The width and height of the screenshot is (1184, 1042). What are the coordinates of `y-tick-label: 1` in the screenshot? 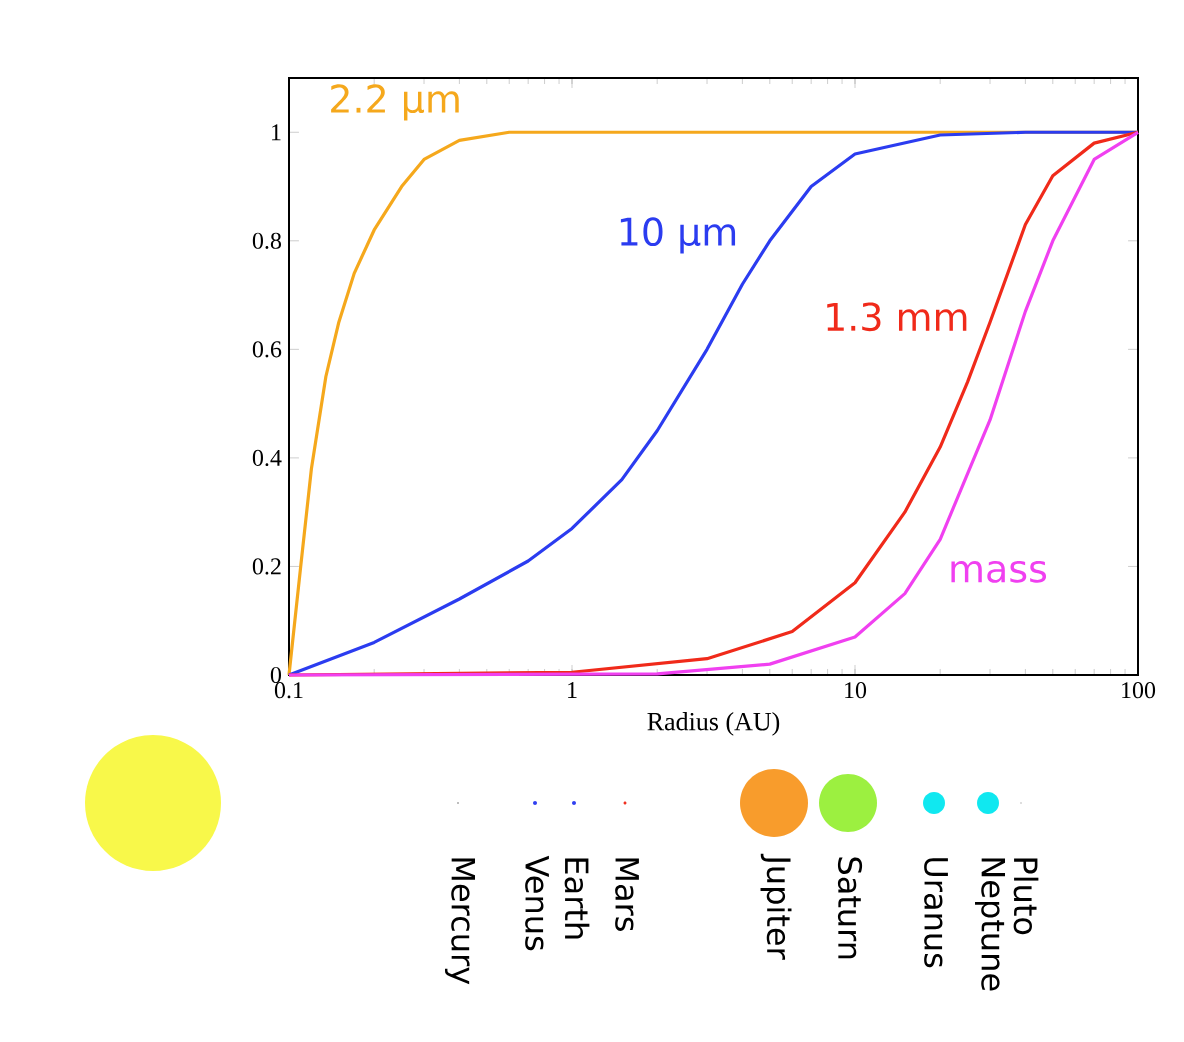 It's located at (276, 132).